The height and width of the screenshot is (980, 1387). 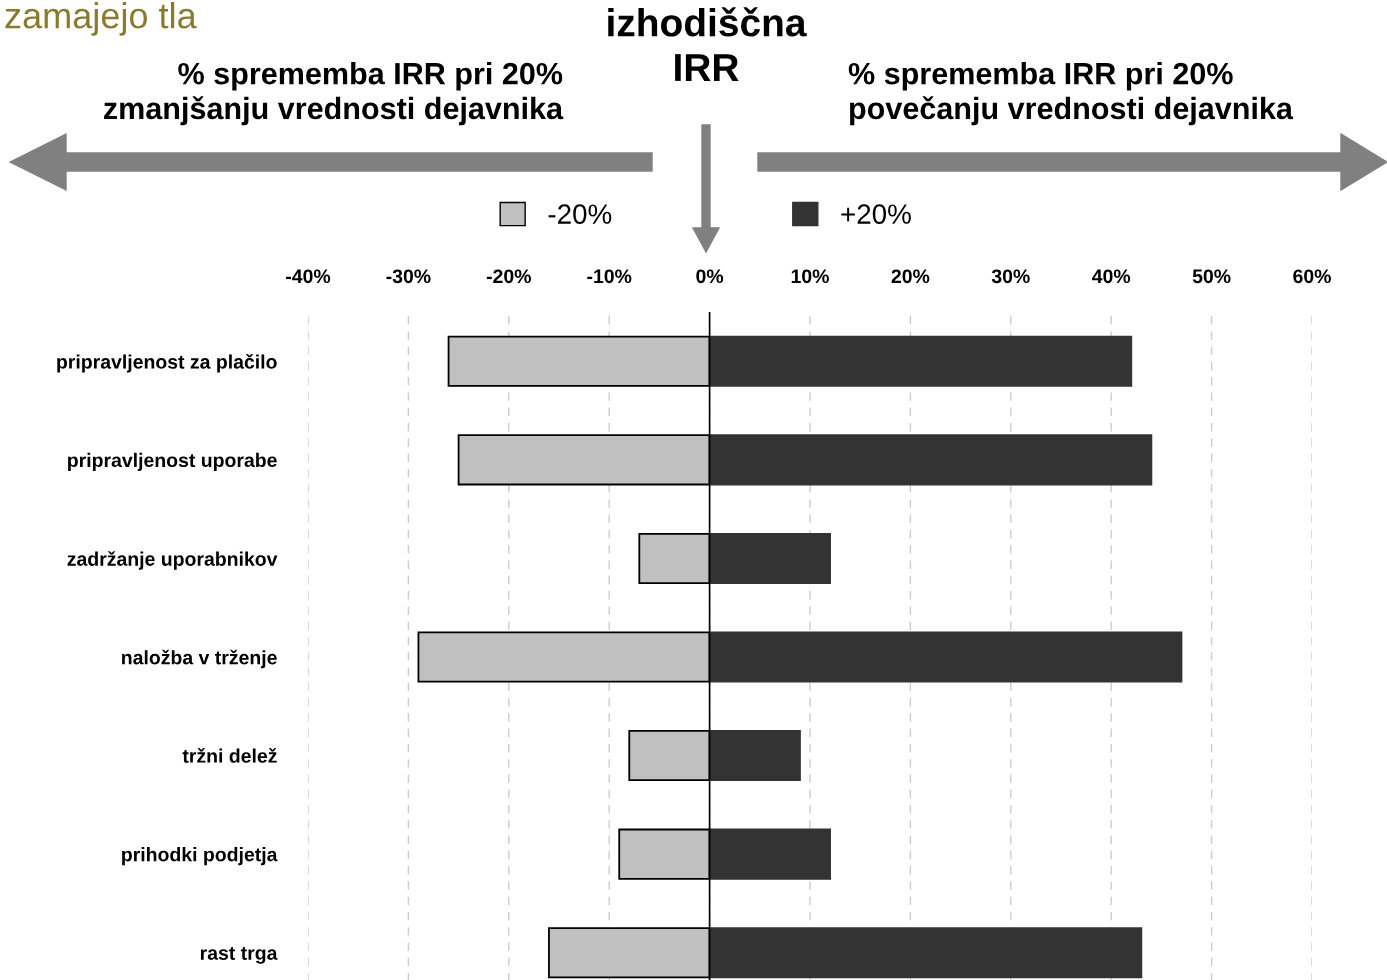 What do you see at coordinates (334, 94) in the screenshot?
I see `text: % sprememba IRR pri 20% zmanjšanju vrednosti dejavnika` at bounding box center [334, 94].